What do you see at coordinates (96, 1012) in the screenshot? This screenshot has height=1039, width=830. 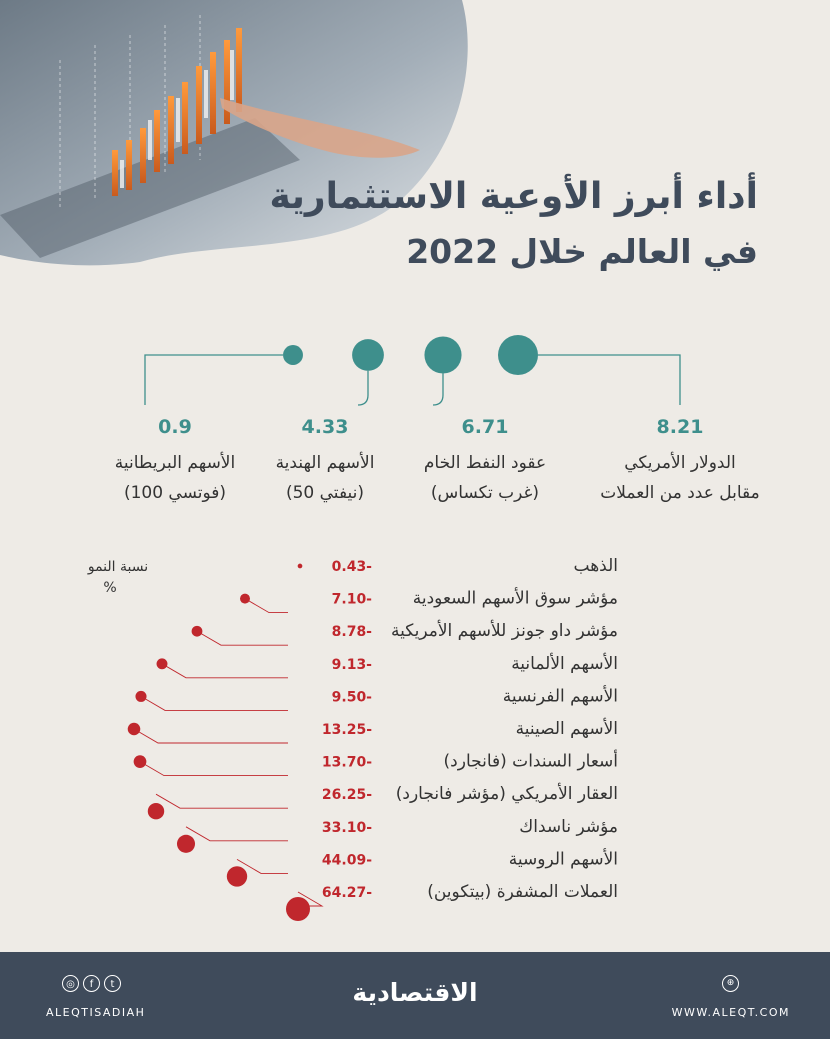 I see `social-handle: ALEQTISADIAH` at bounding box center [96, 1012].